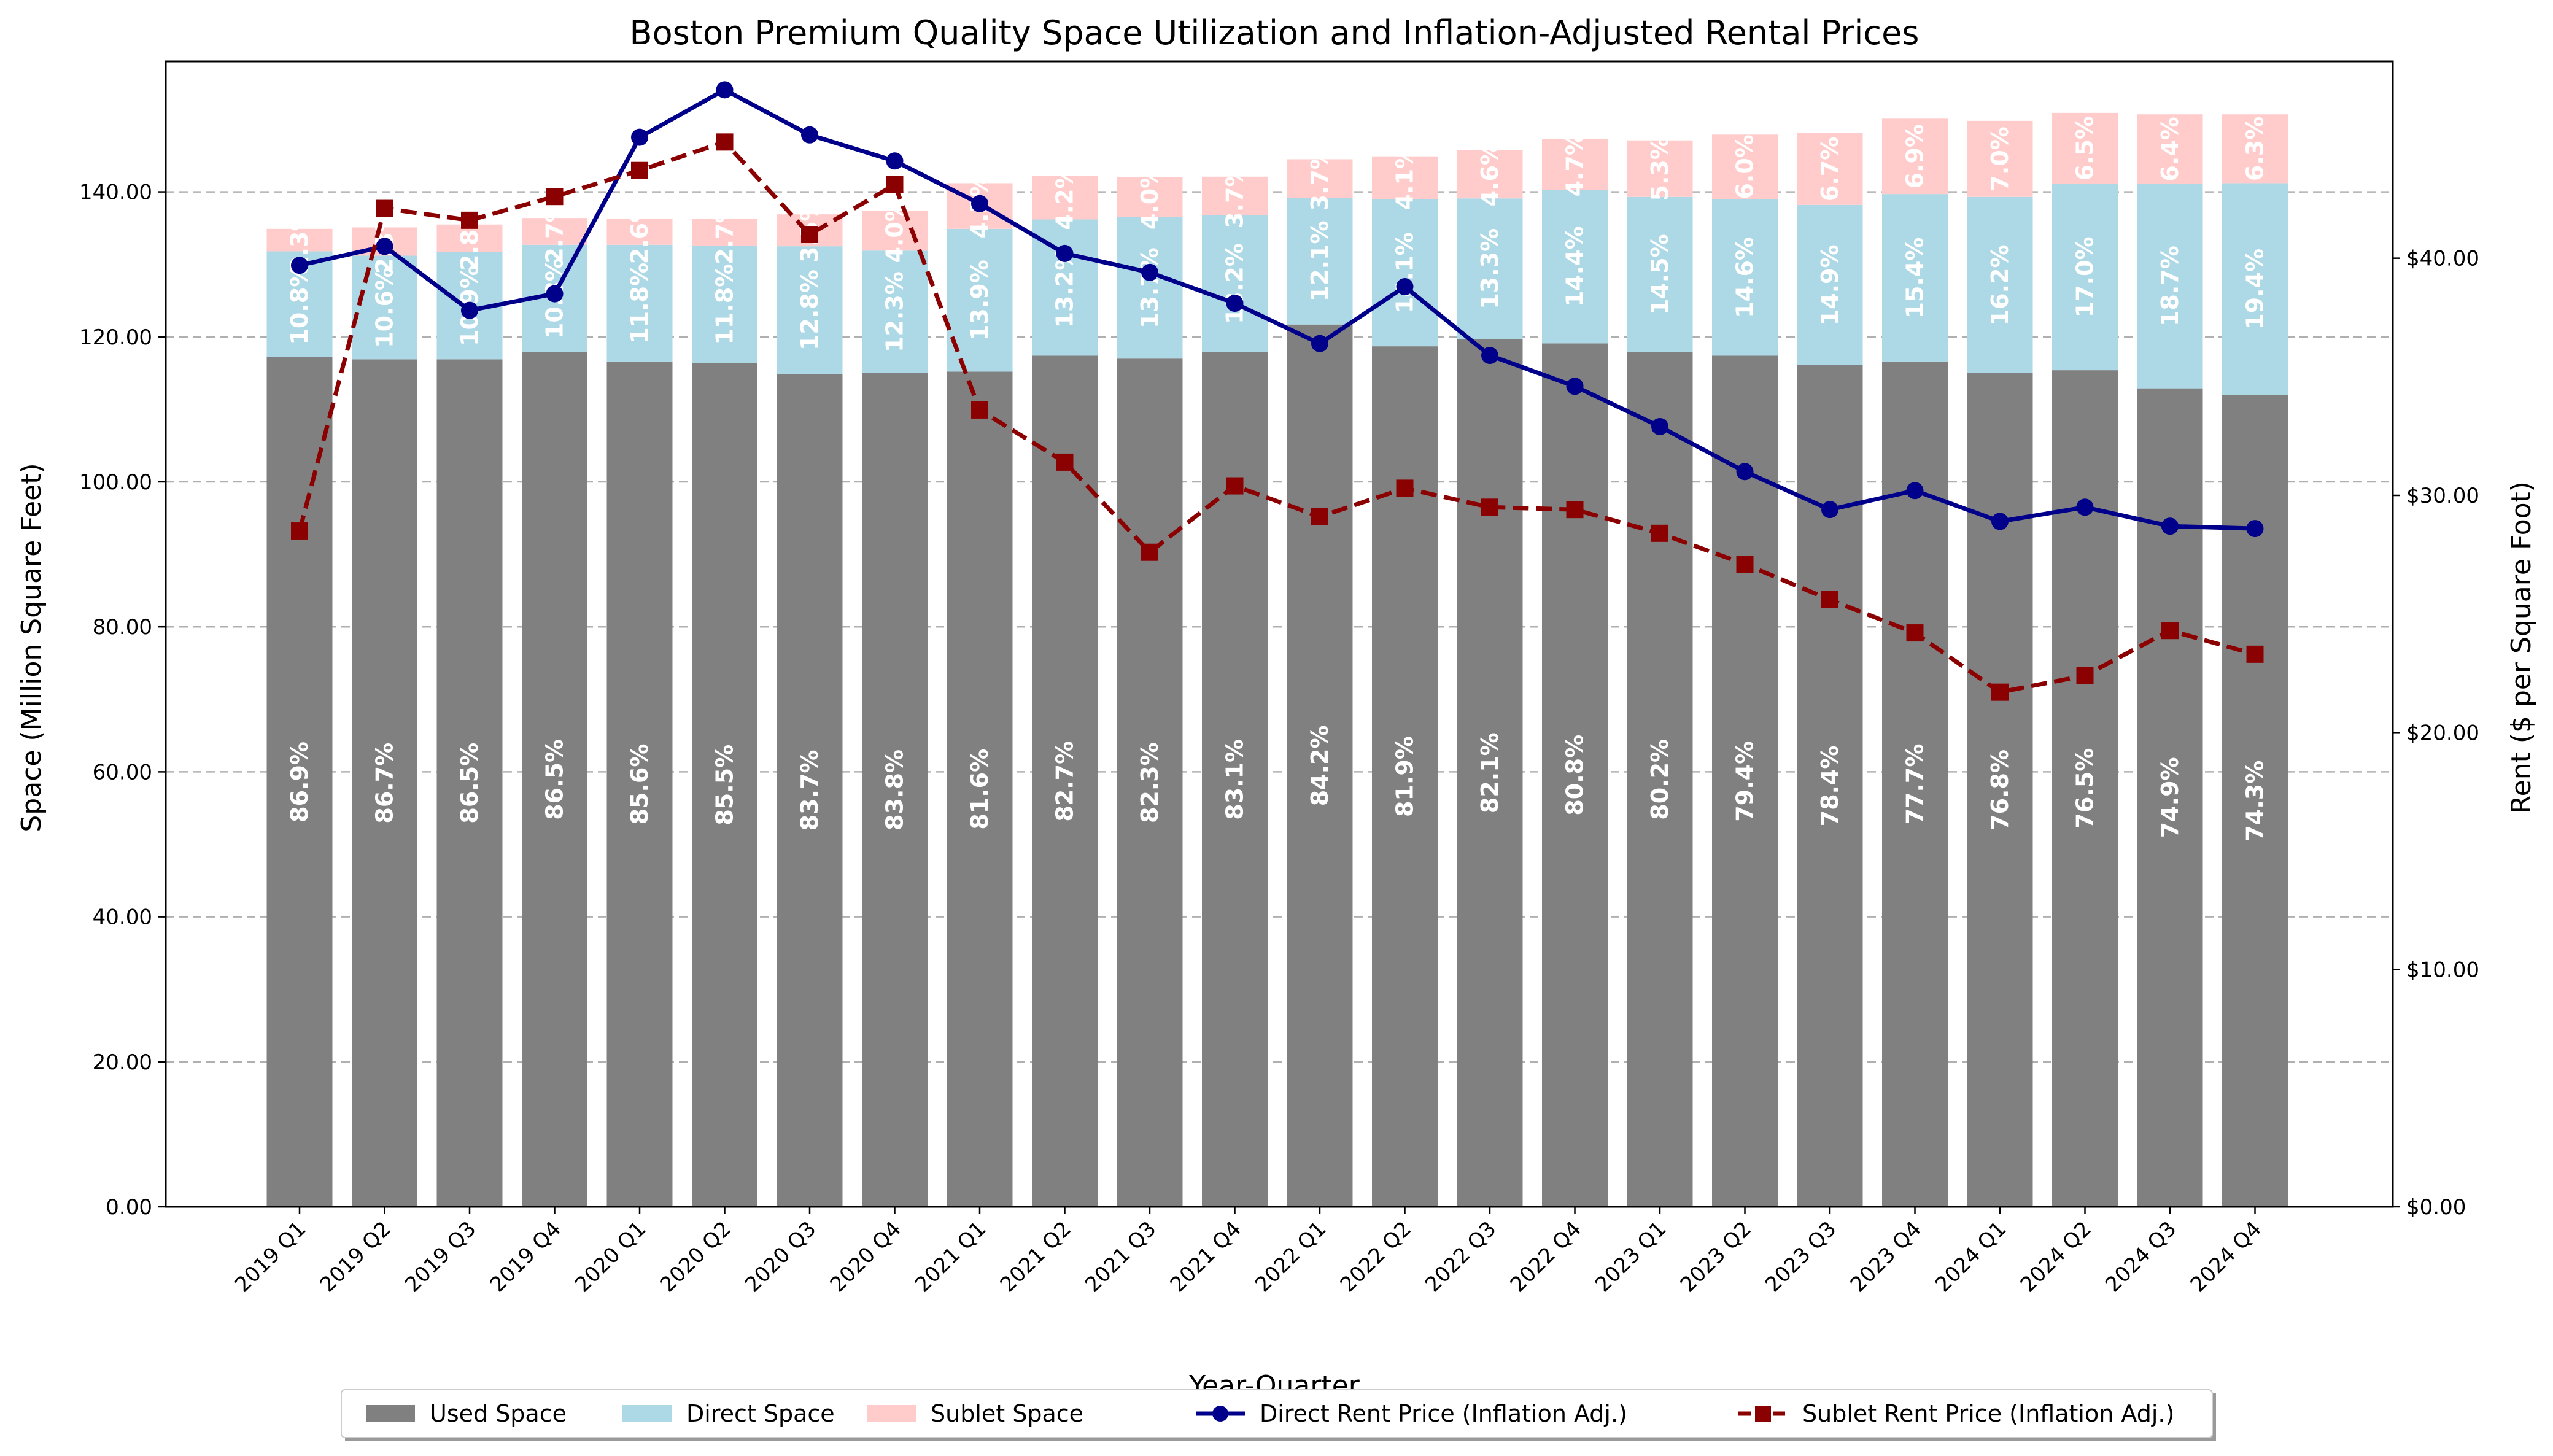 The width and height of the screenshot is (2553, 1456). Describe the element at coordinates (123, 917) in the screenshot. I see `y-tick-label: 40.00` at that location.